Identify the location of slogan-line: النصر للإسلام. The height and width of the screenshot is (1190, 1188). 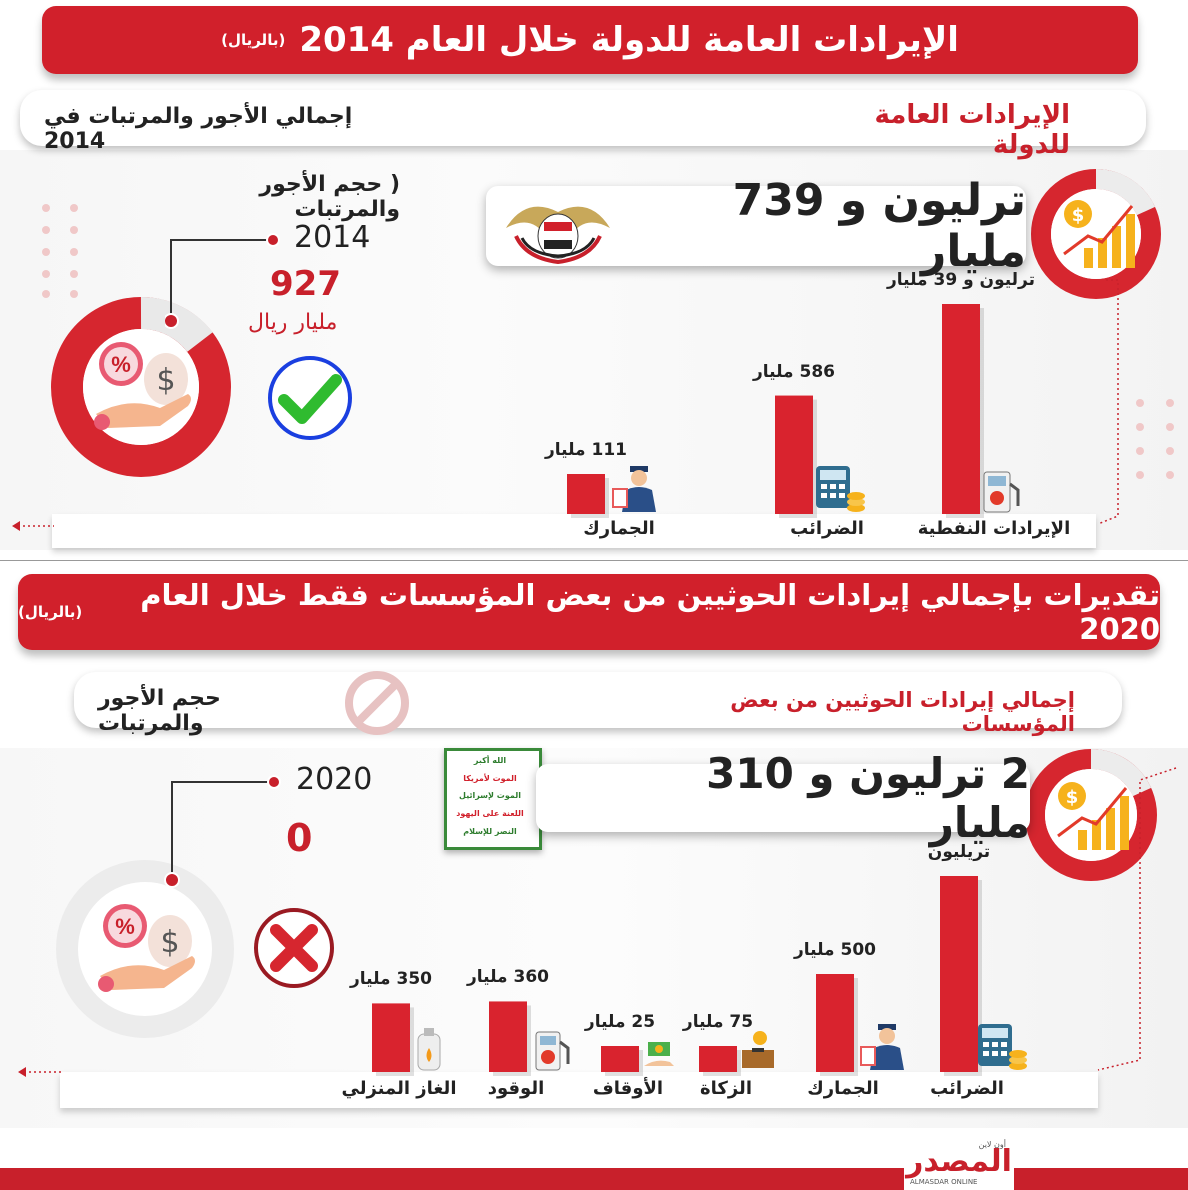
(490, 831).